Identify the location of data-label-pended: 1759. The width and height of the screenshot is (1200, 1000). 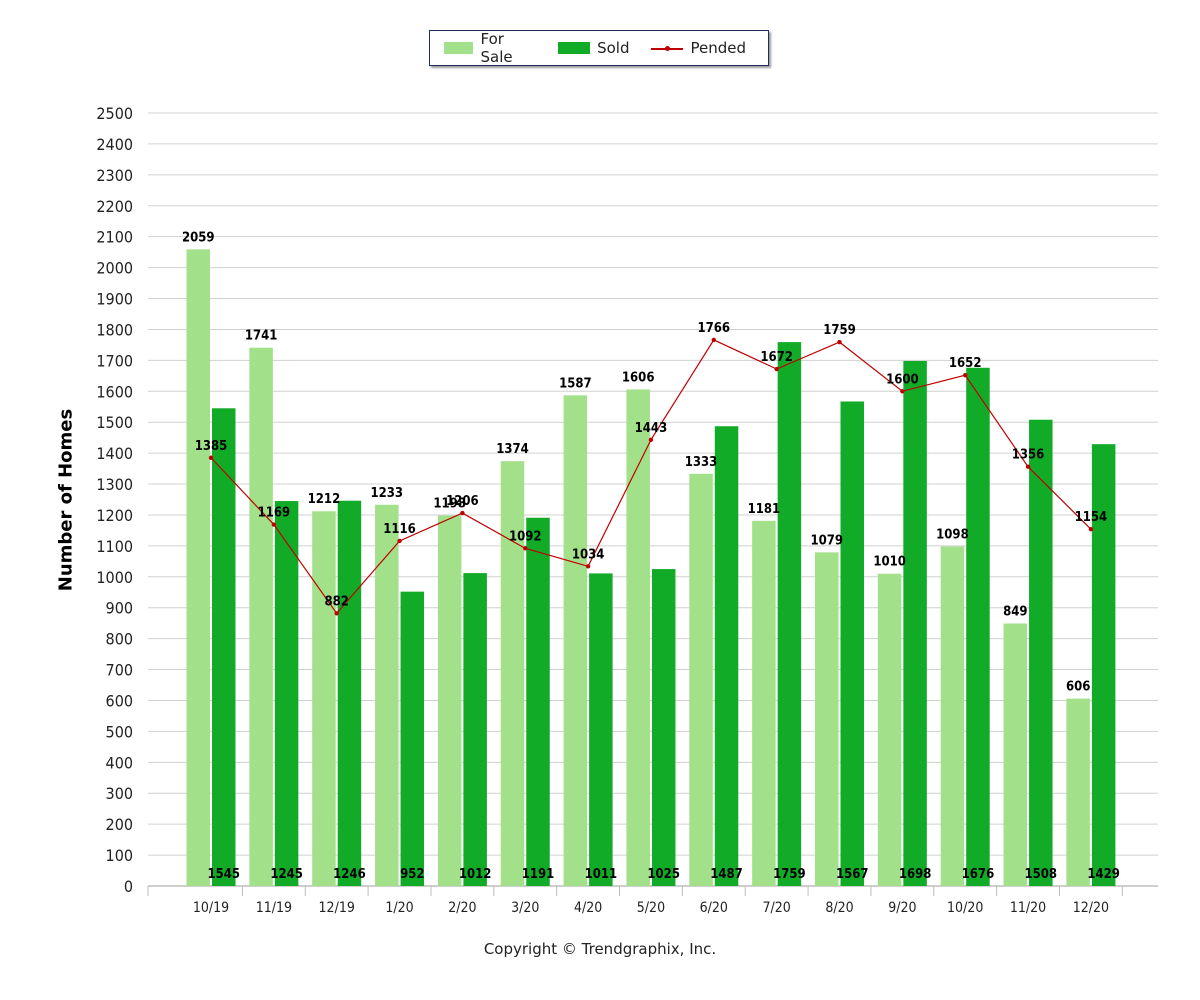
(839, 330).